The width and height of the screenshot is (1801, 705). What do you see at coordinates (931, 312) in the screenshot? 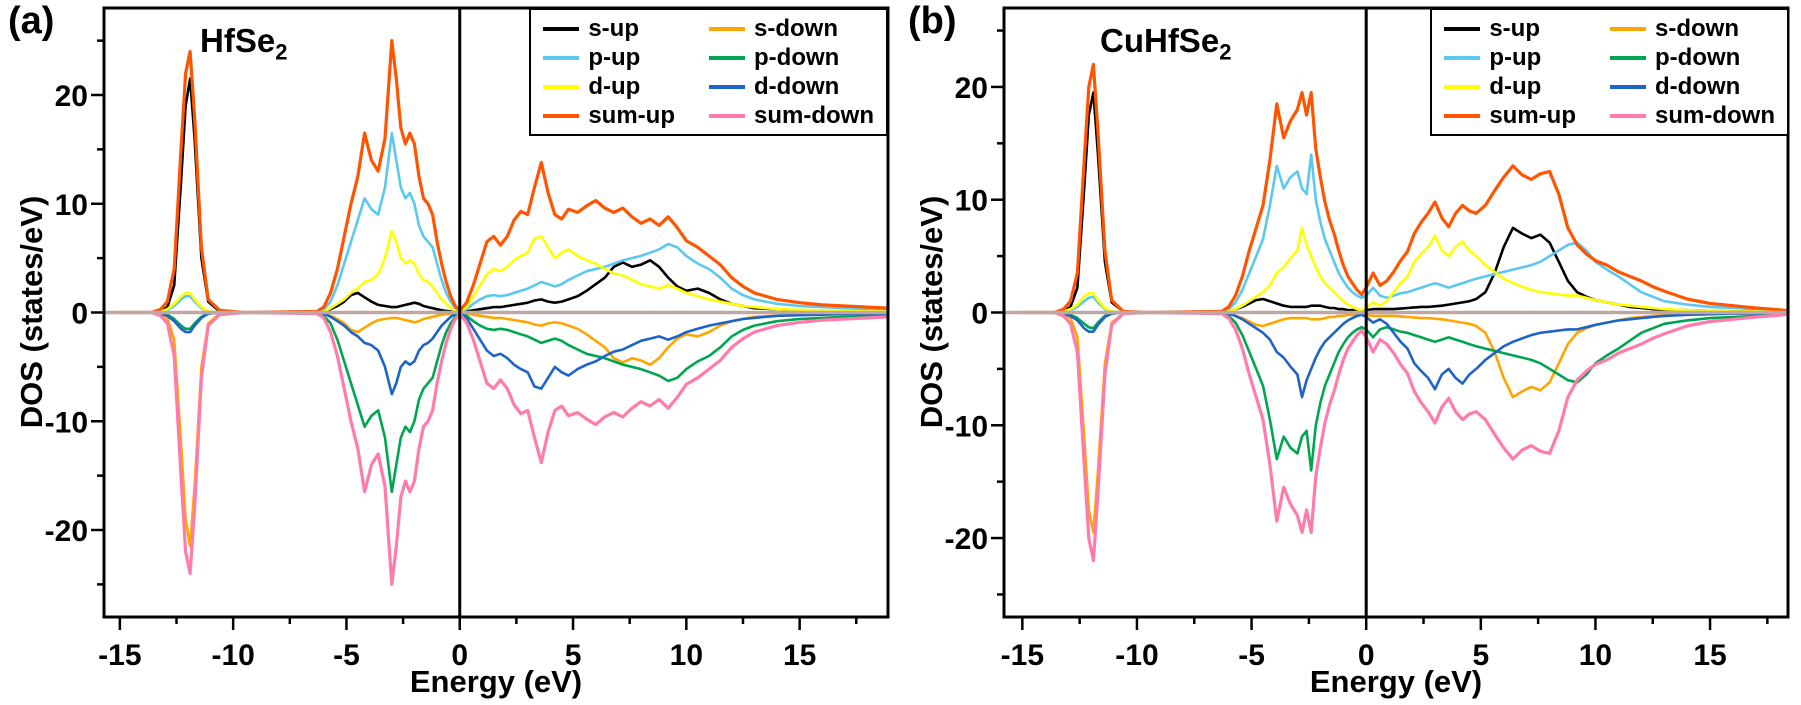
I see `panel-b-y-axis-title: DOS (states/eV)` at bounding box center [931, 312].